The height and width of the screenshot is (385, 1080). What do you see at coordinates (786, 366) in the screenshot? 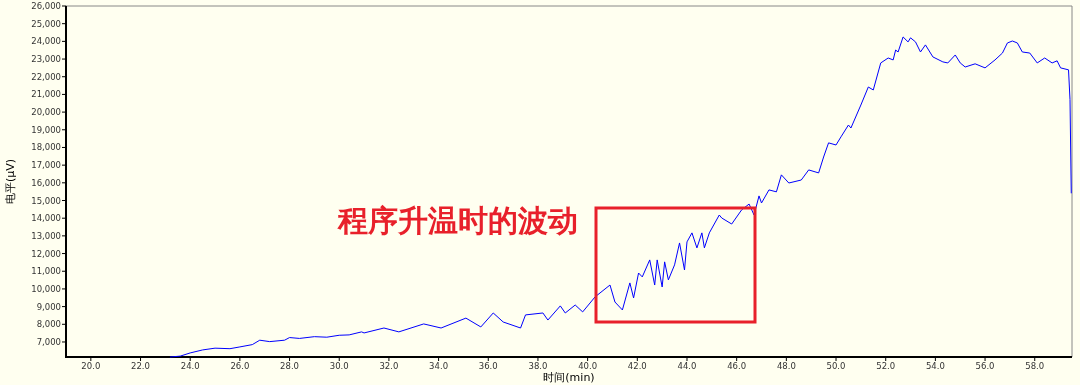
I see `x-tick-label: 48.0` at bounding box center [786, 366].